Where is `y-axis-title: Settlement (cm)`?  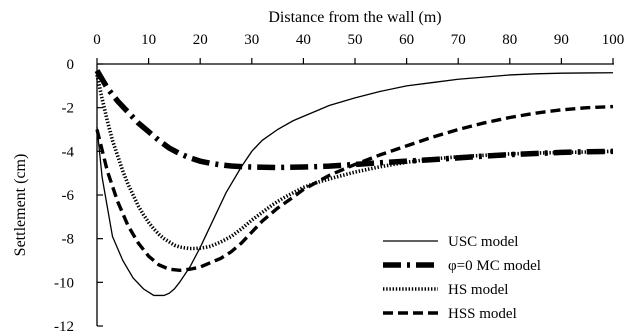
y-axis-title: Settlement (cm) is located at coordinates (20, 205).